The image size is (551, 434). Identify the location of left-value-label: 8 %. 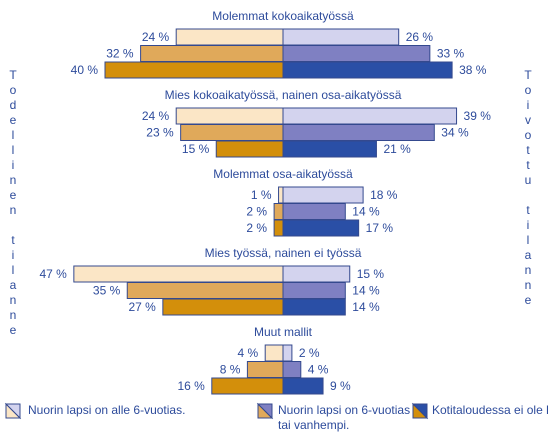
(230, 370).